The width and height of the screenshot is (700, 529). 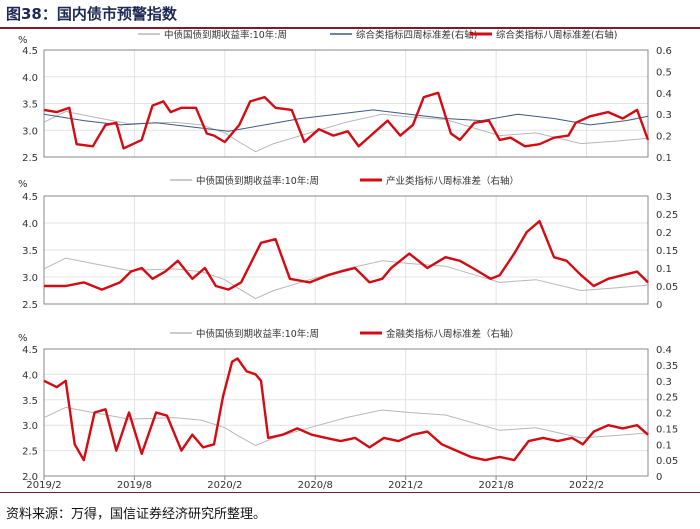 What do you see at coordinates (556, 35) in the screenshot?
I see `legend-label: 综合类指标八周标准差(右轴)` at bounding box center [556, 35].